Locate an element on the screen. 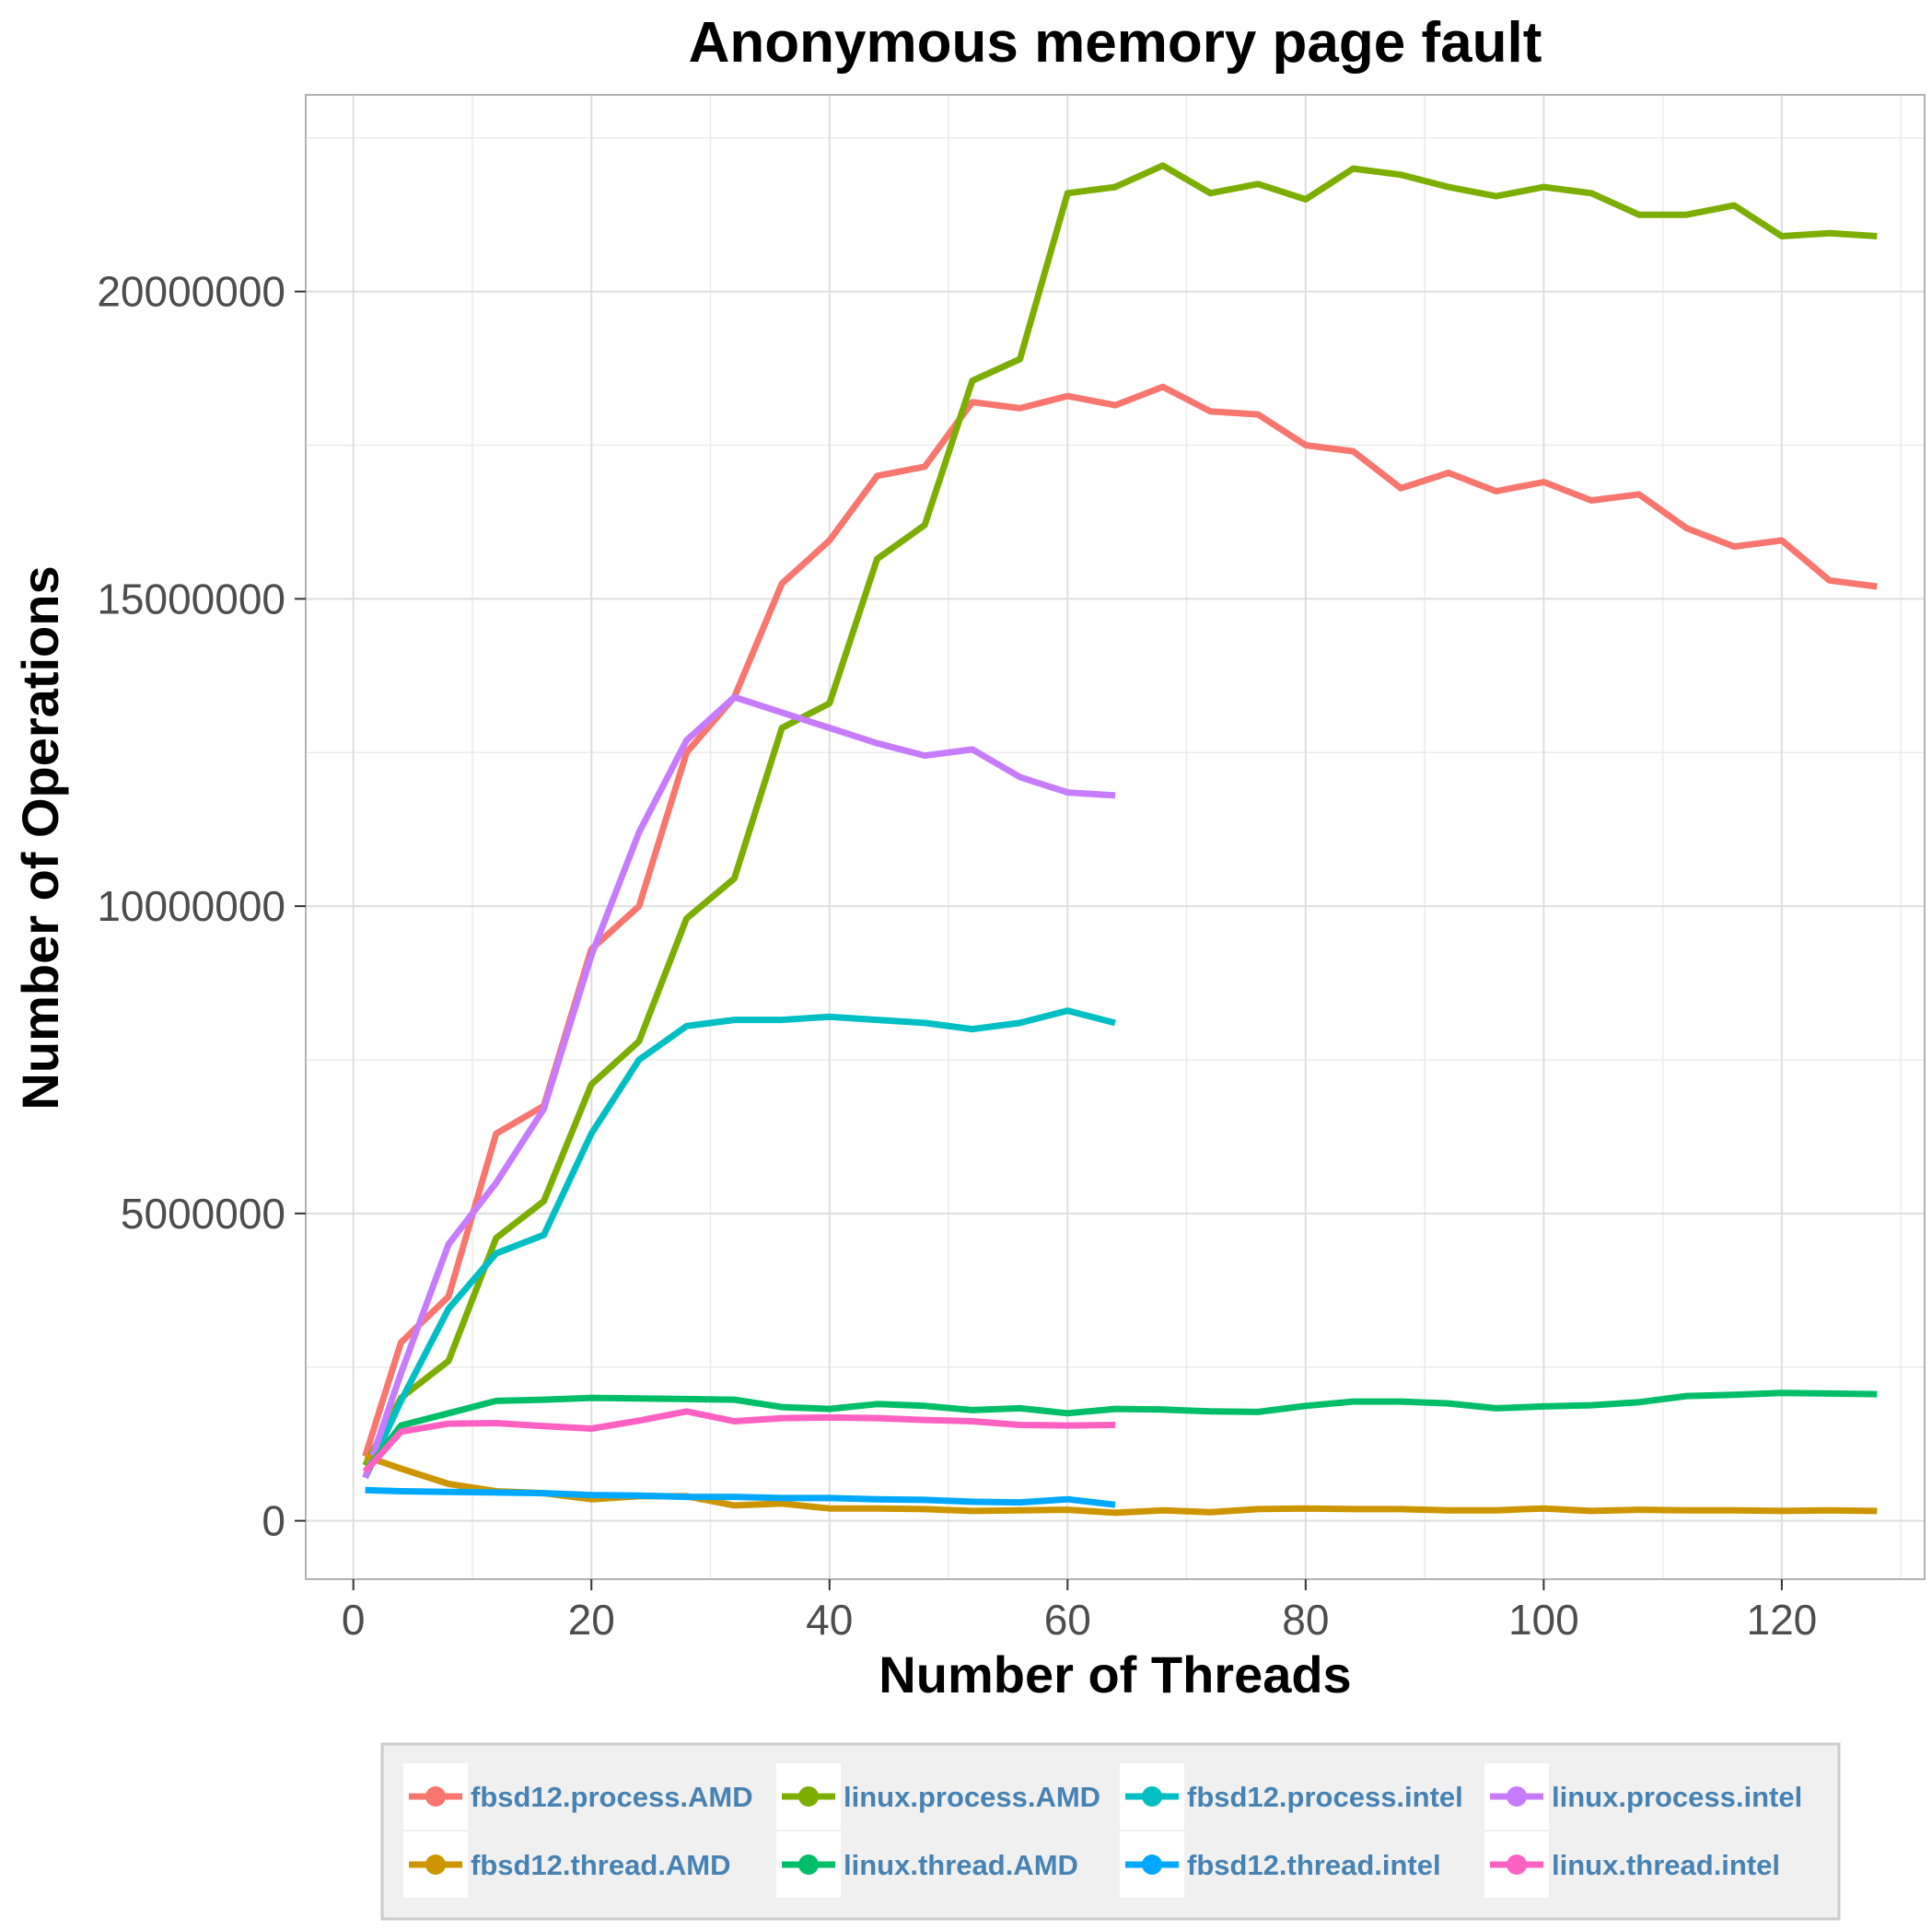  legend-item: fbsd12.thread.intel is located at coordinates (1280, 1864).